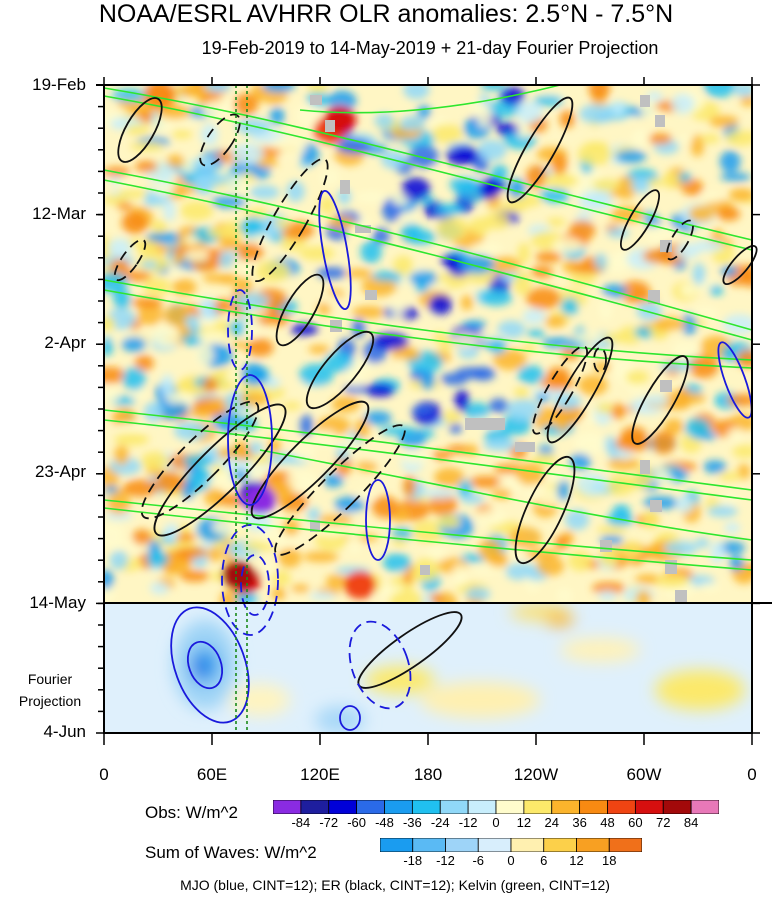 The image size is (772, 899). What do you see at coordinates (413, 860) in the screenshot?
I see `colorbar-tick-label: -18` at bounding box center [413, 860].